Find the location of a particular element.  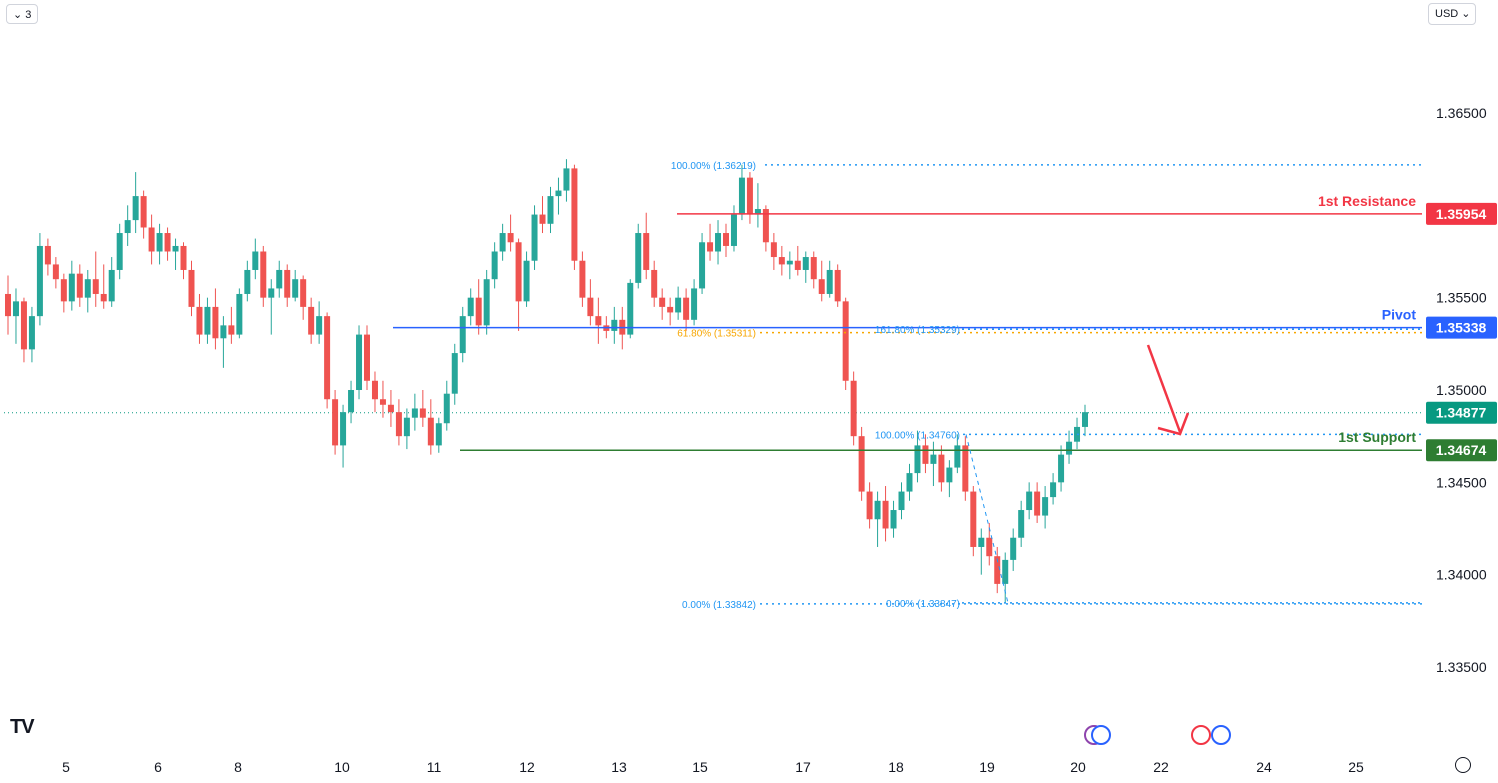

time-tick-label: 8 is located at coordinates (238, 767).